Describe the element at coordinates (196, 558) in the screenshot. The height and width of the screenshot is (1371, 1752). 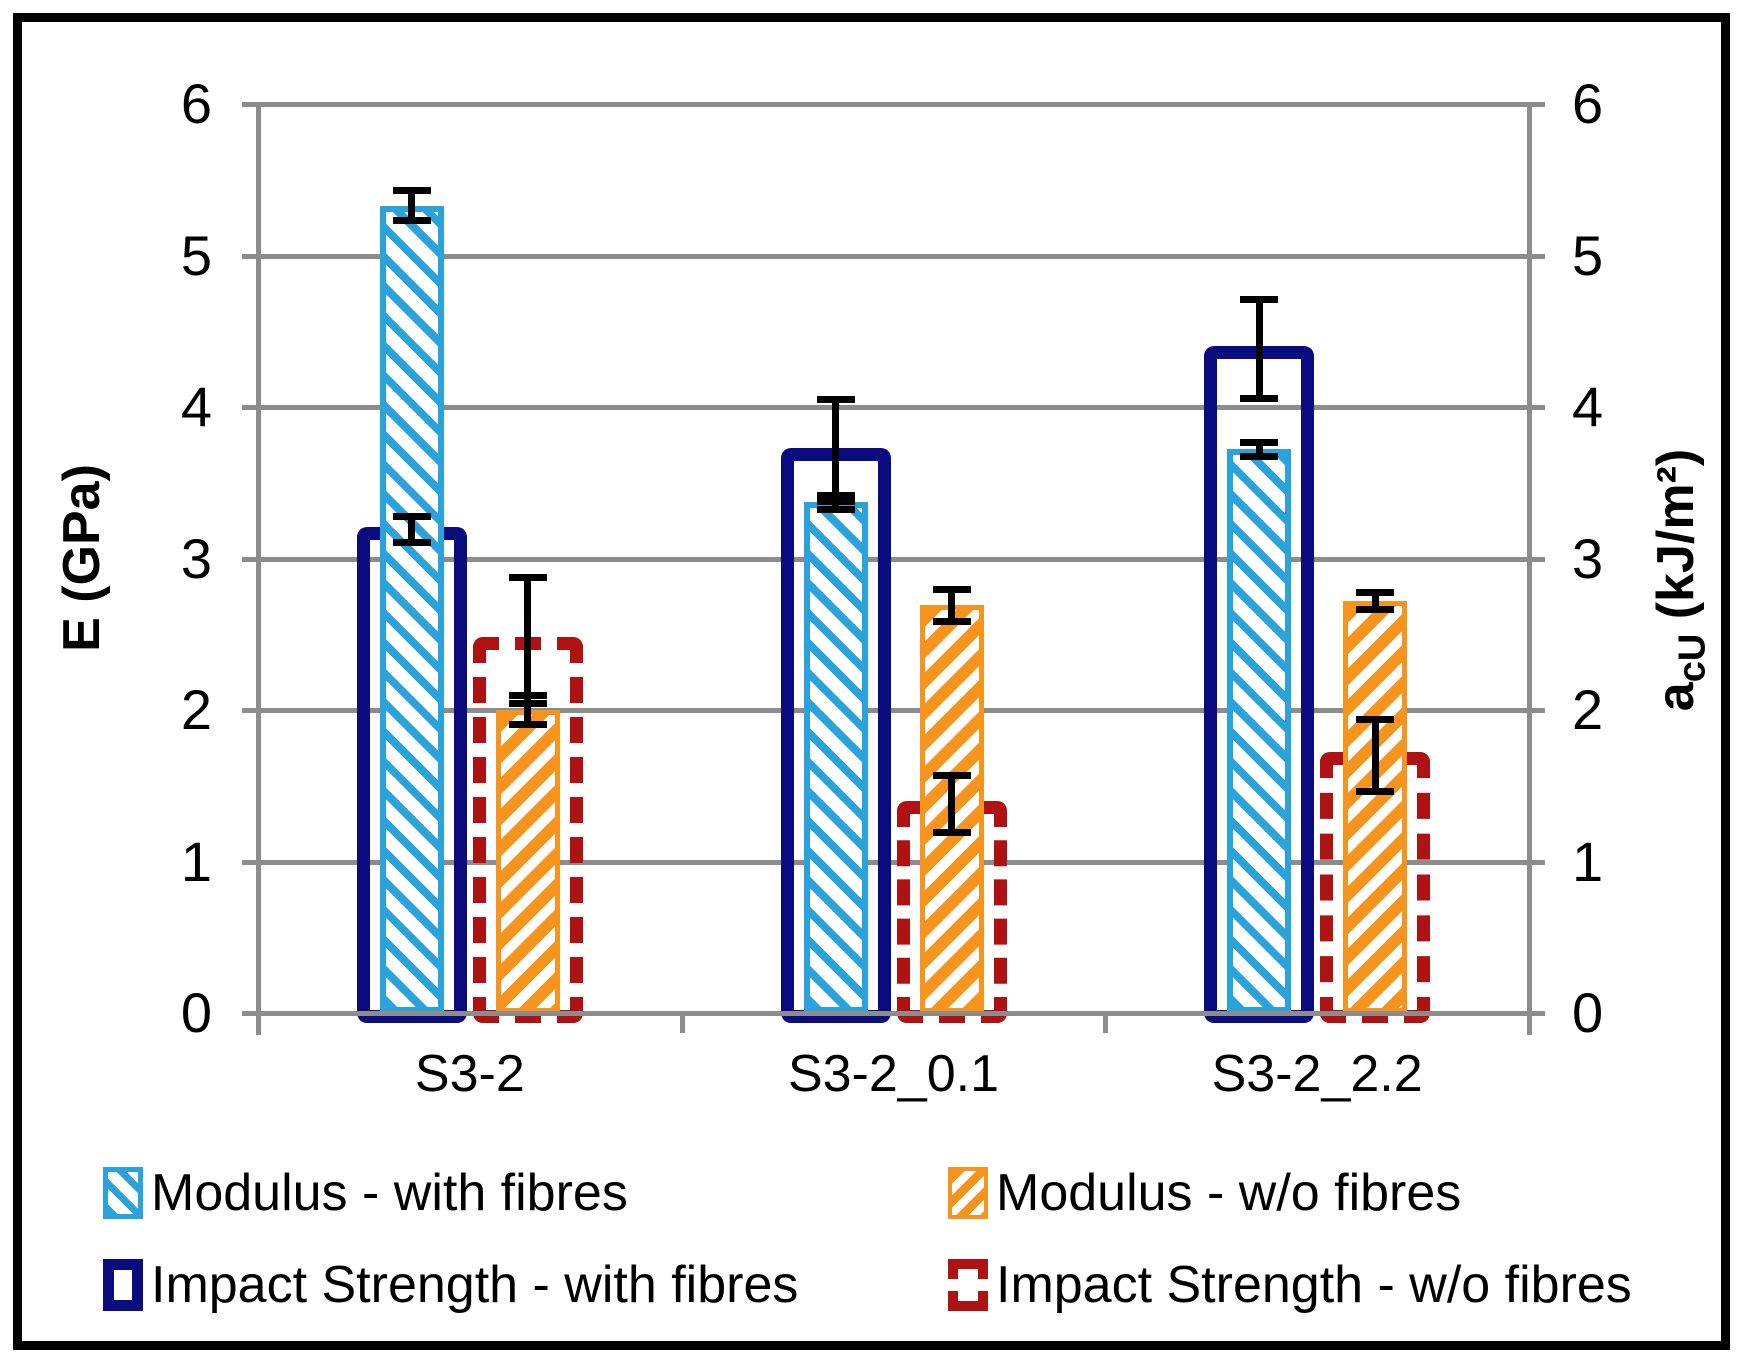
I see `left-axis-tick-label: 3` at that location.